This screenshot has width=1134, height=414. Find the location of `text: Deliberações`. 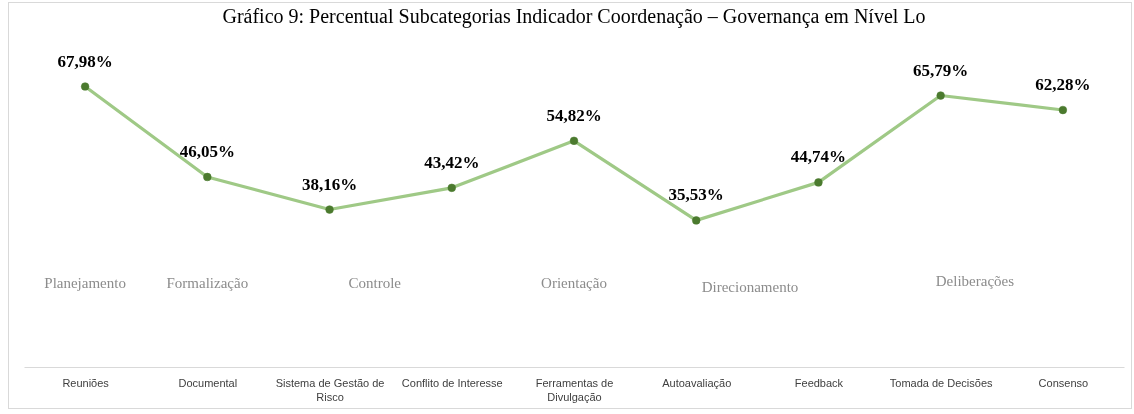

text: Deliberações is located at coordinates (975, 280).